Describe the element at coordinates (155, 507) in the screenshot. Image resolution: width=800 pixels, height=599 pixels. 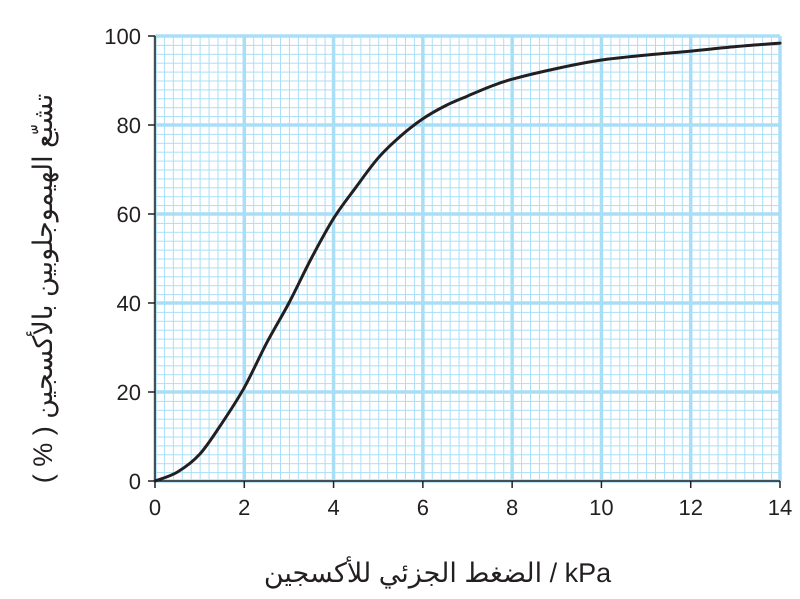
I see `x-tick-label: 0` at that location.